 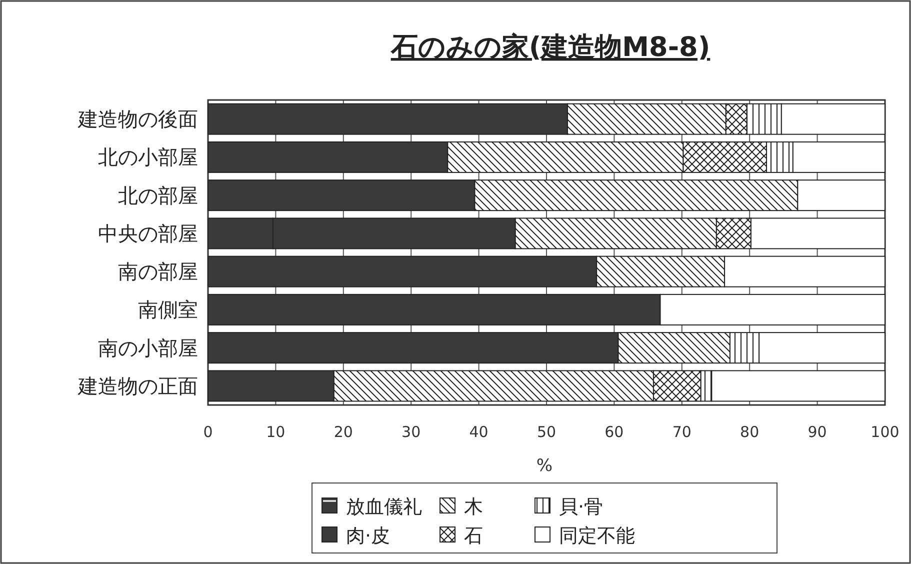 What do you see at coordinates (343, 432) in the screenshot?
I see `x-tick-label: 20` at bounding box center [343, 432].